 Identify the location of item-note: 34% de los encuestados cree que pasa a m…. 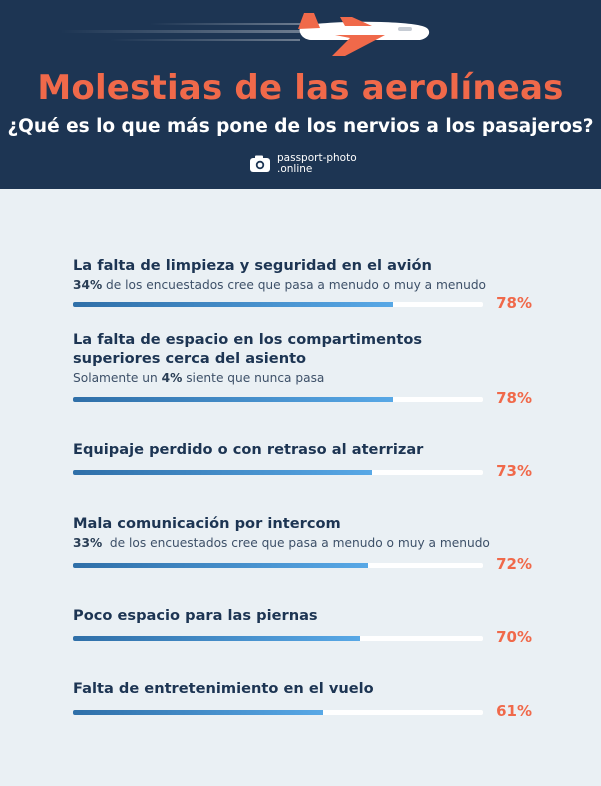
(303, 285).